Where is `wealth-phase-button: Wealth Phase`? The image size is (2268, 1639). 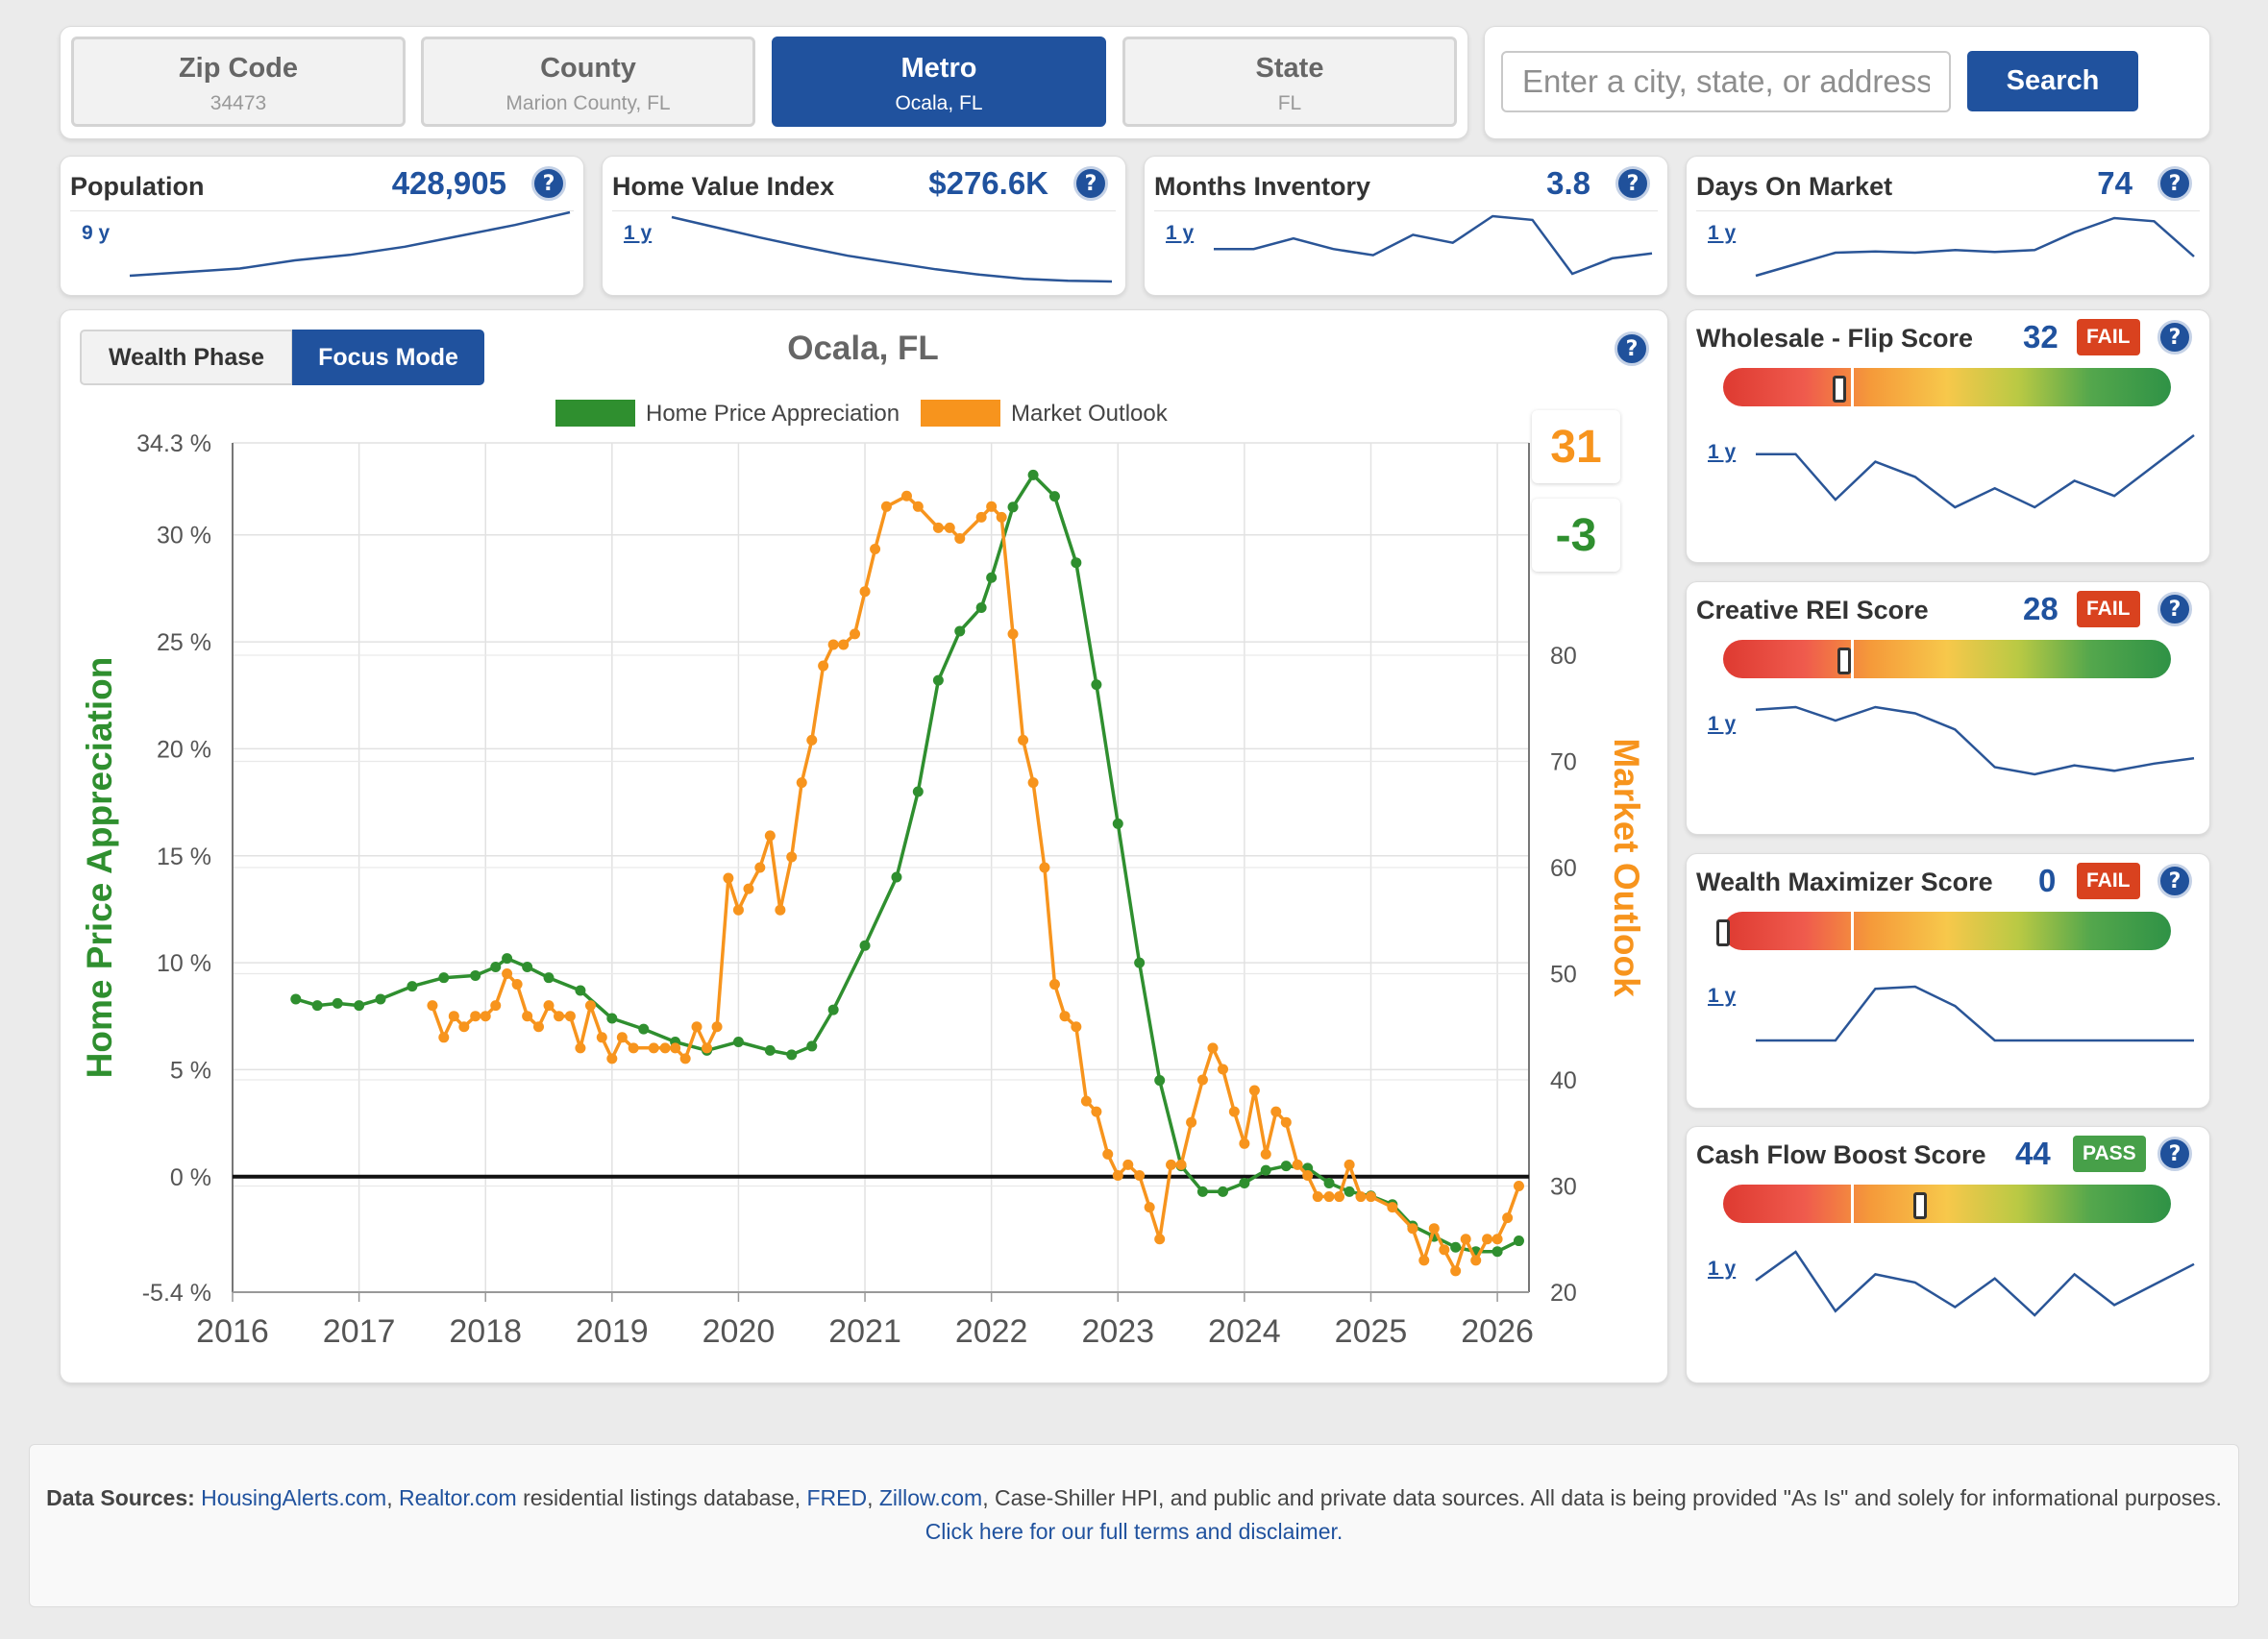
wealth-phase-button: Wealth Phase is located at coordinates (186, 357).